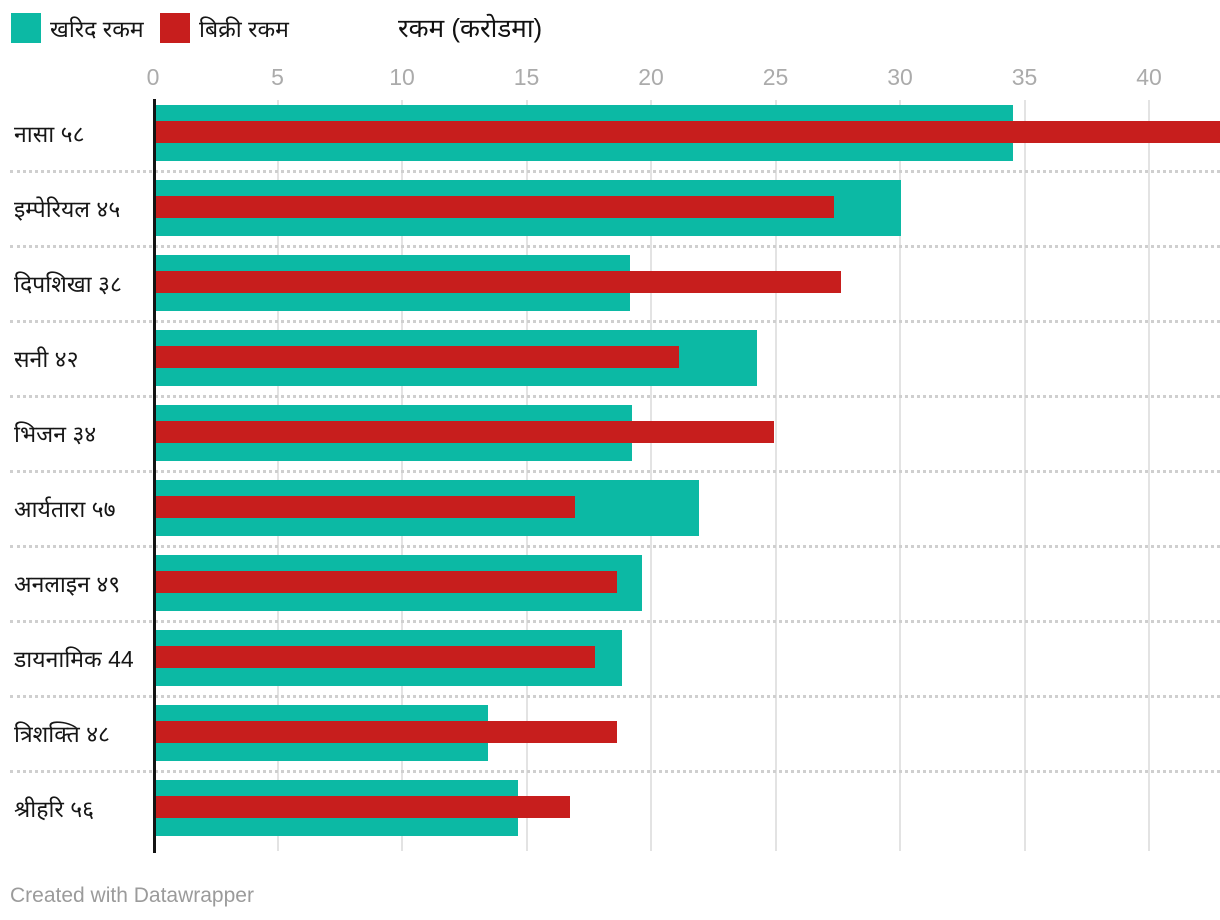 This screenshot has height=920, width=1220. Describe the element at coordinates (470, 28) in the screenshot. I see `axis-title: रकम (करोडमा)` at that location.